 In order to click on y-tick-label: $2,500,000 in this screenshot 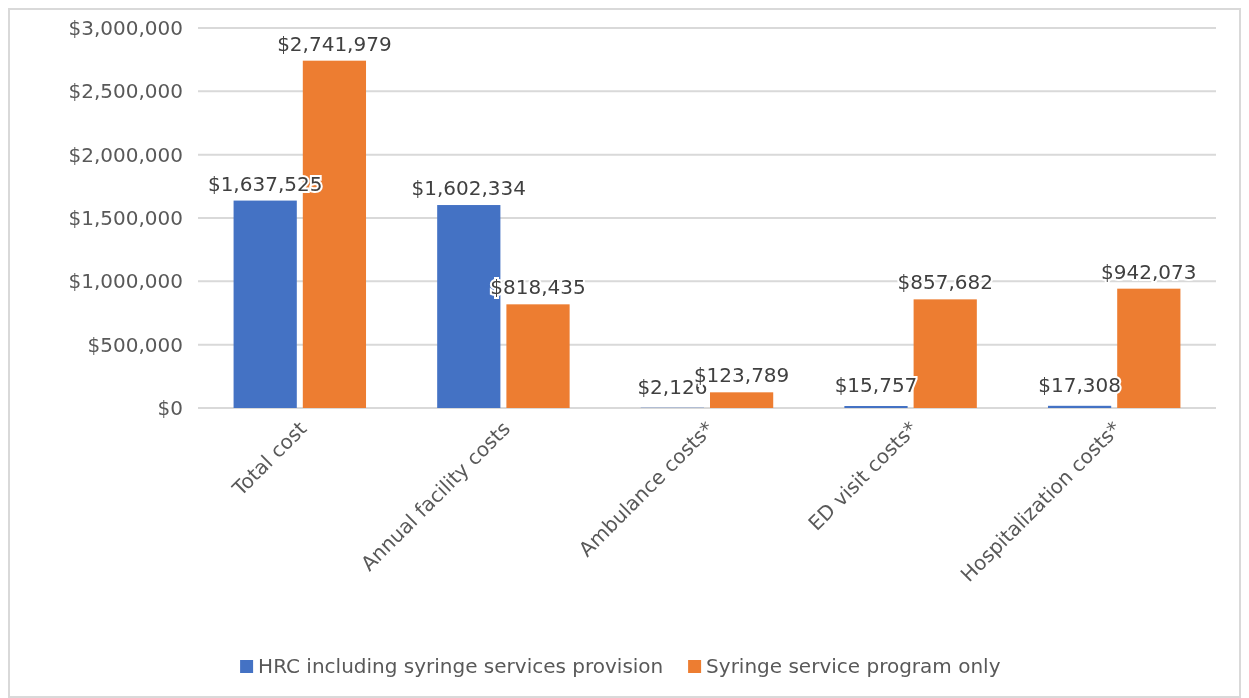, I will do `click(125, 91)`.